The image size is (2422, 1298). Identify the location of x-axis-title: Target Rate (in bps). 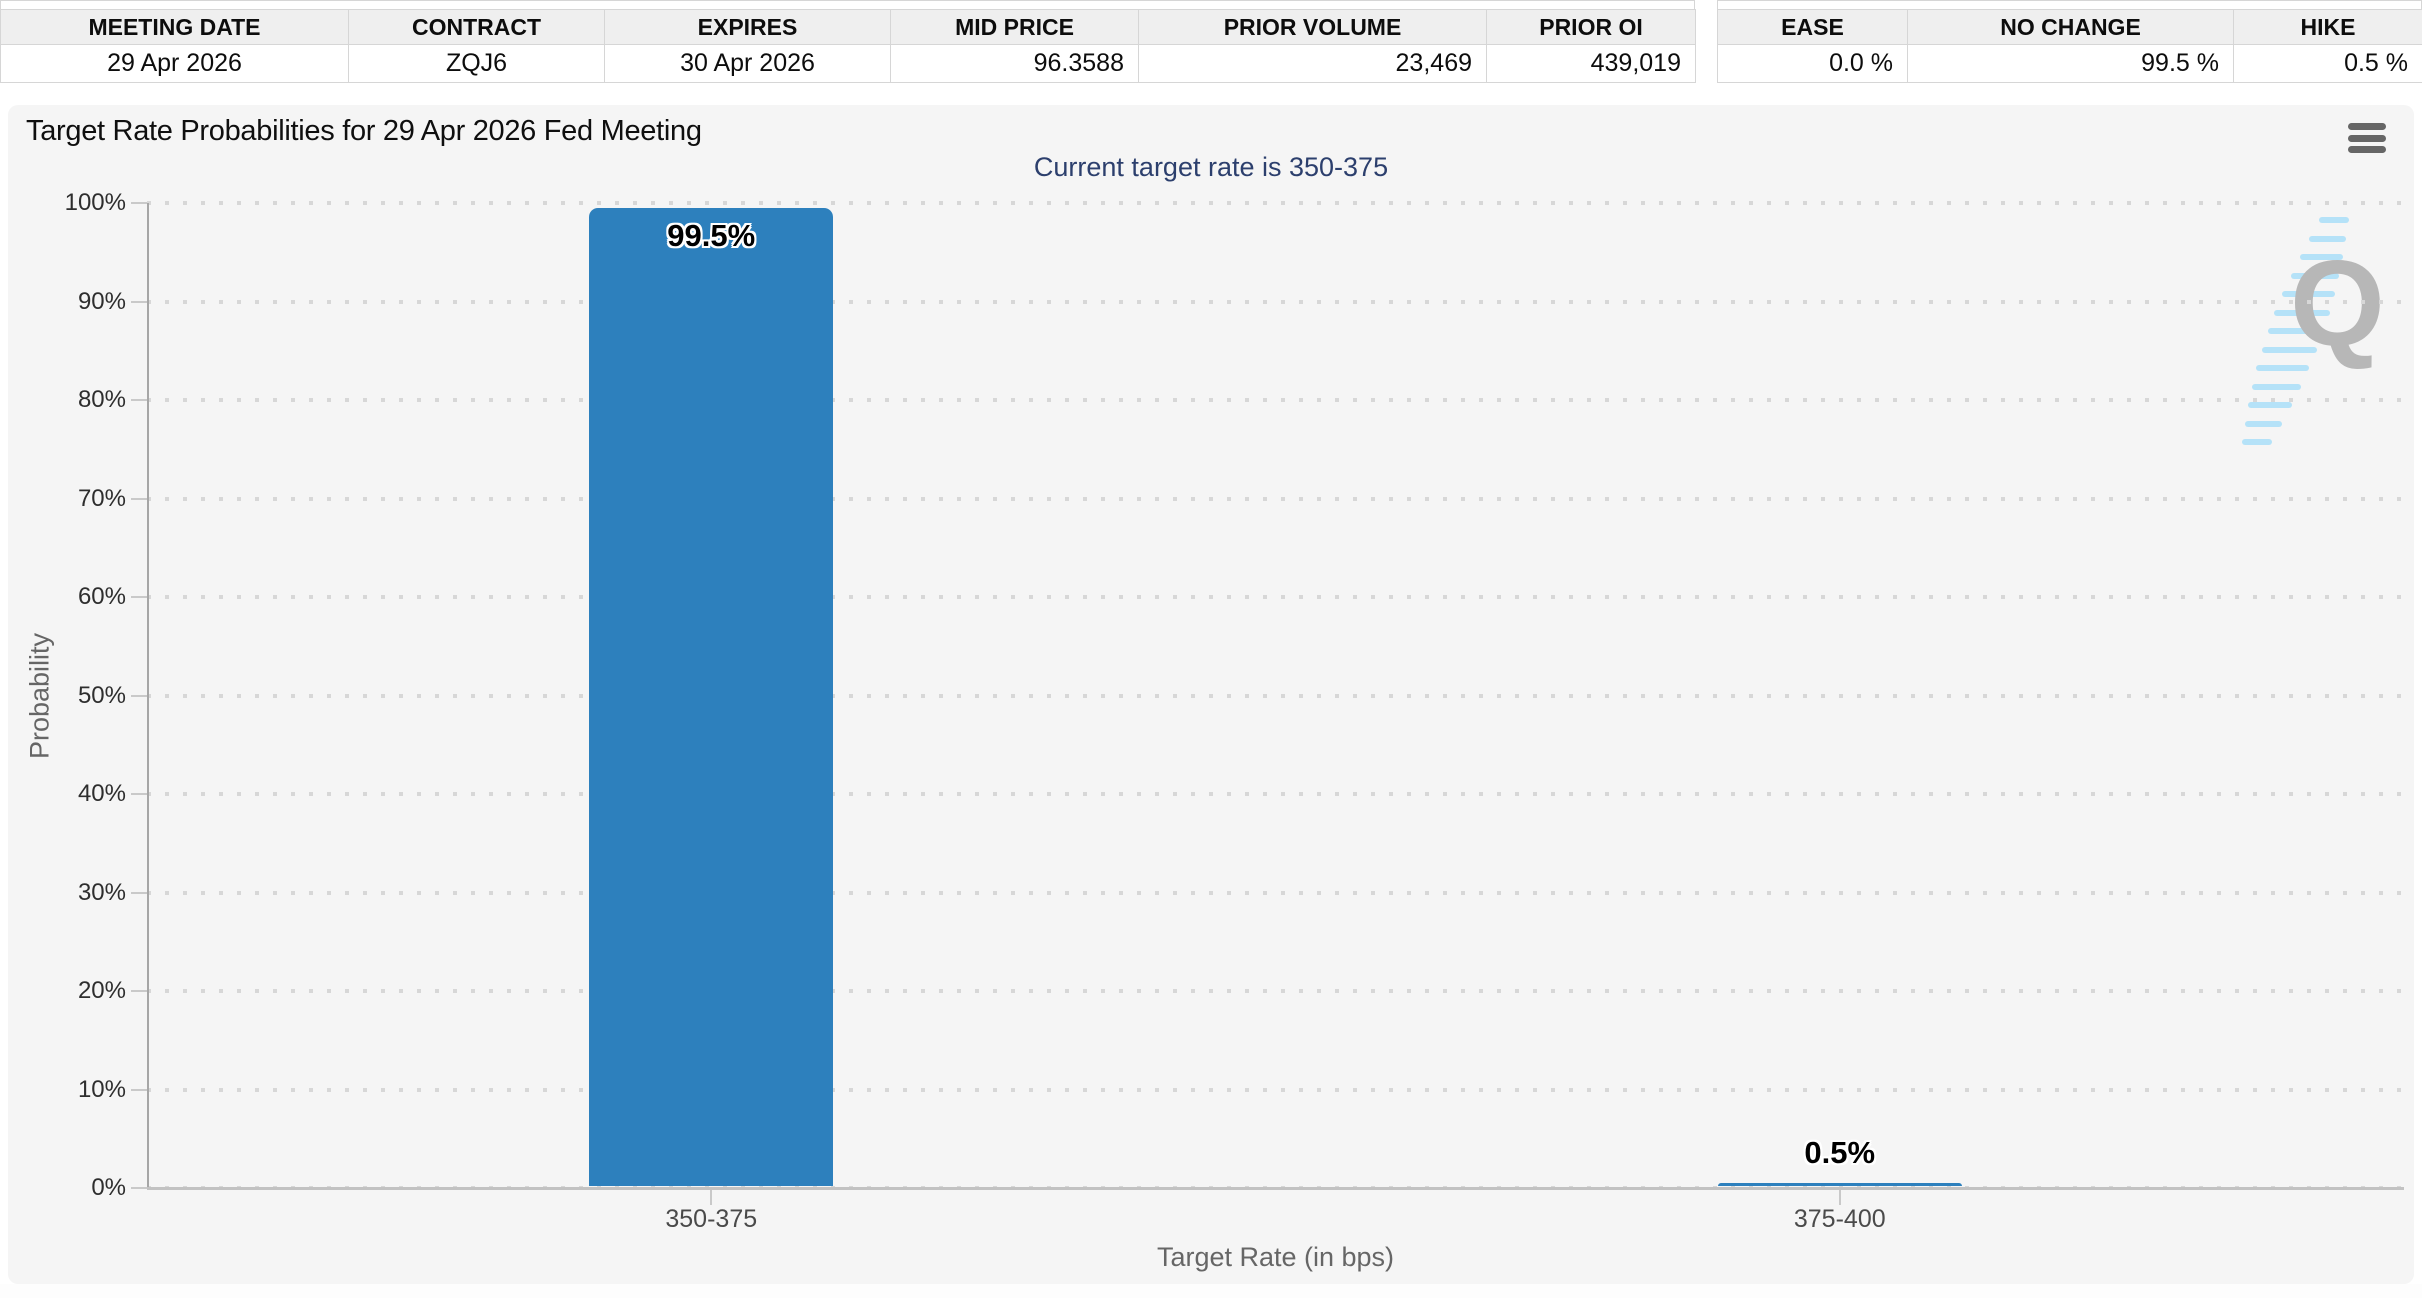
(1275, 1257).